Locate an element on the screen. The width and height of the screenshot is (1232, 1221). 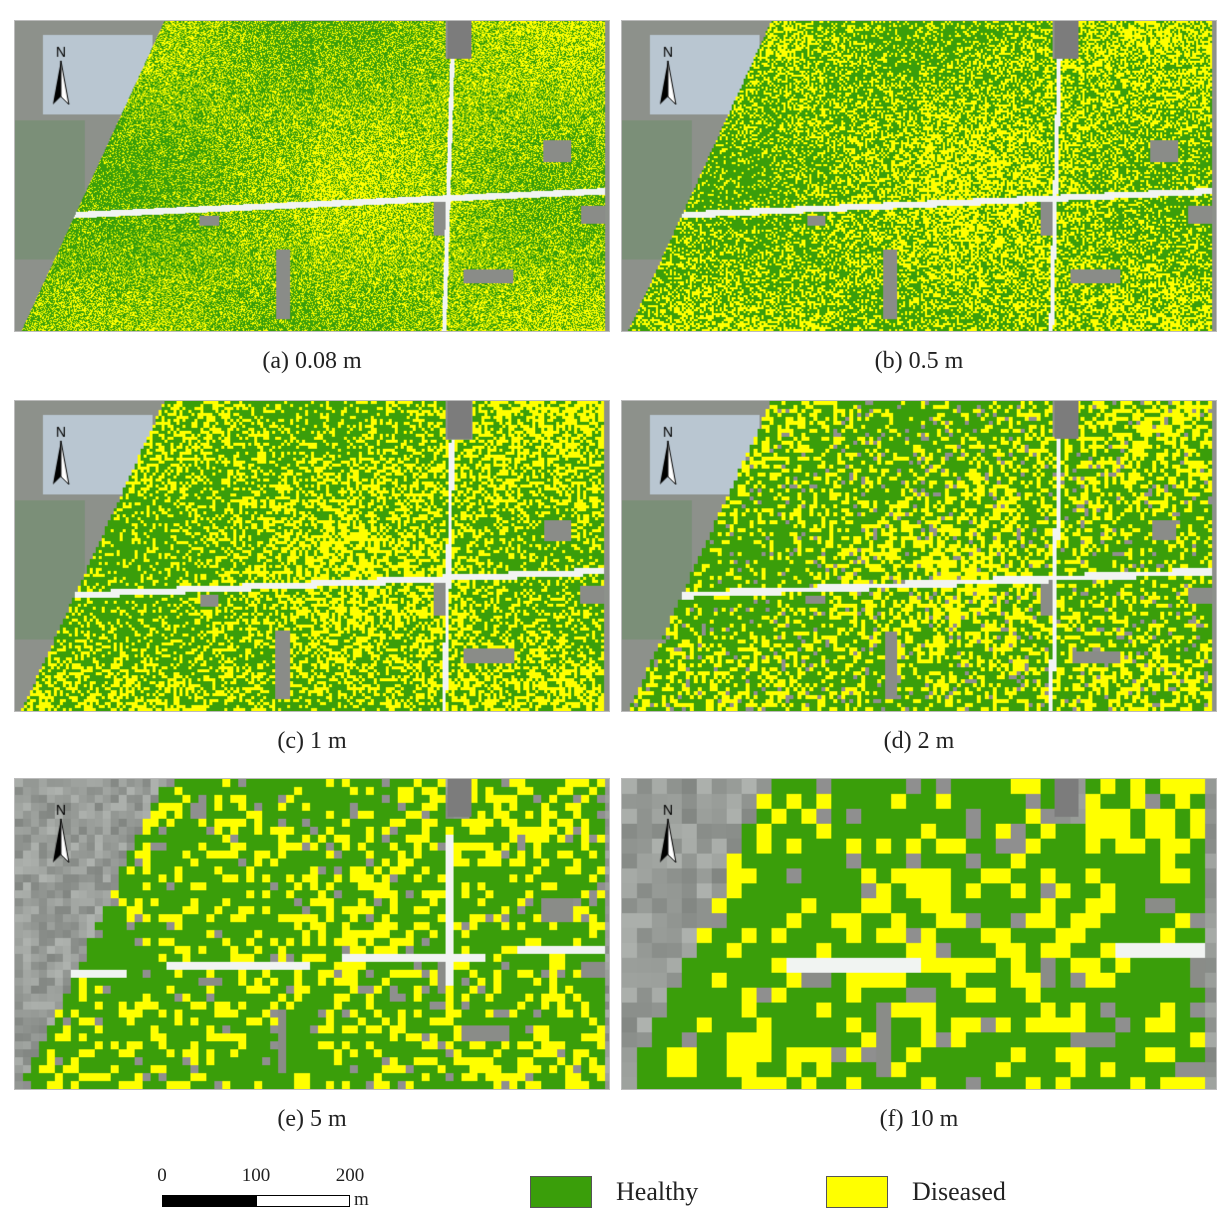
legend-swatch-diseased is located at coordinates (857, 1192).